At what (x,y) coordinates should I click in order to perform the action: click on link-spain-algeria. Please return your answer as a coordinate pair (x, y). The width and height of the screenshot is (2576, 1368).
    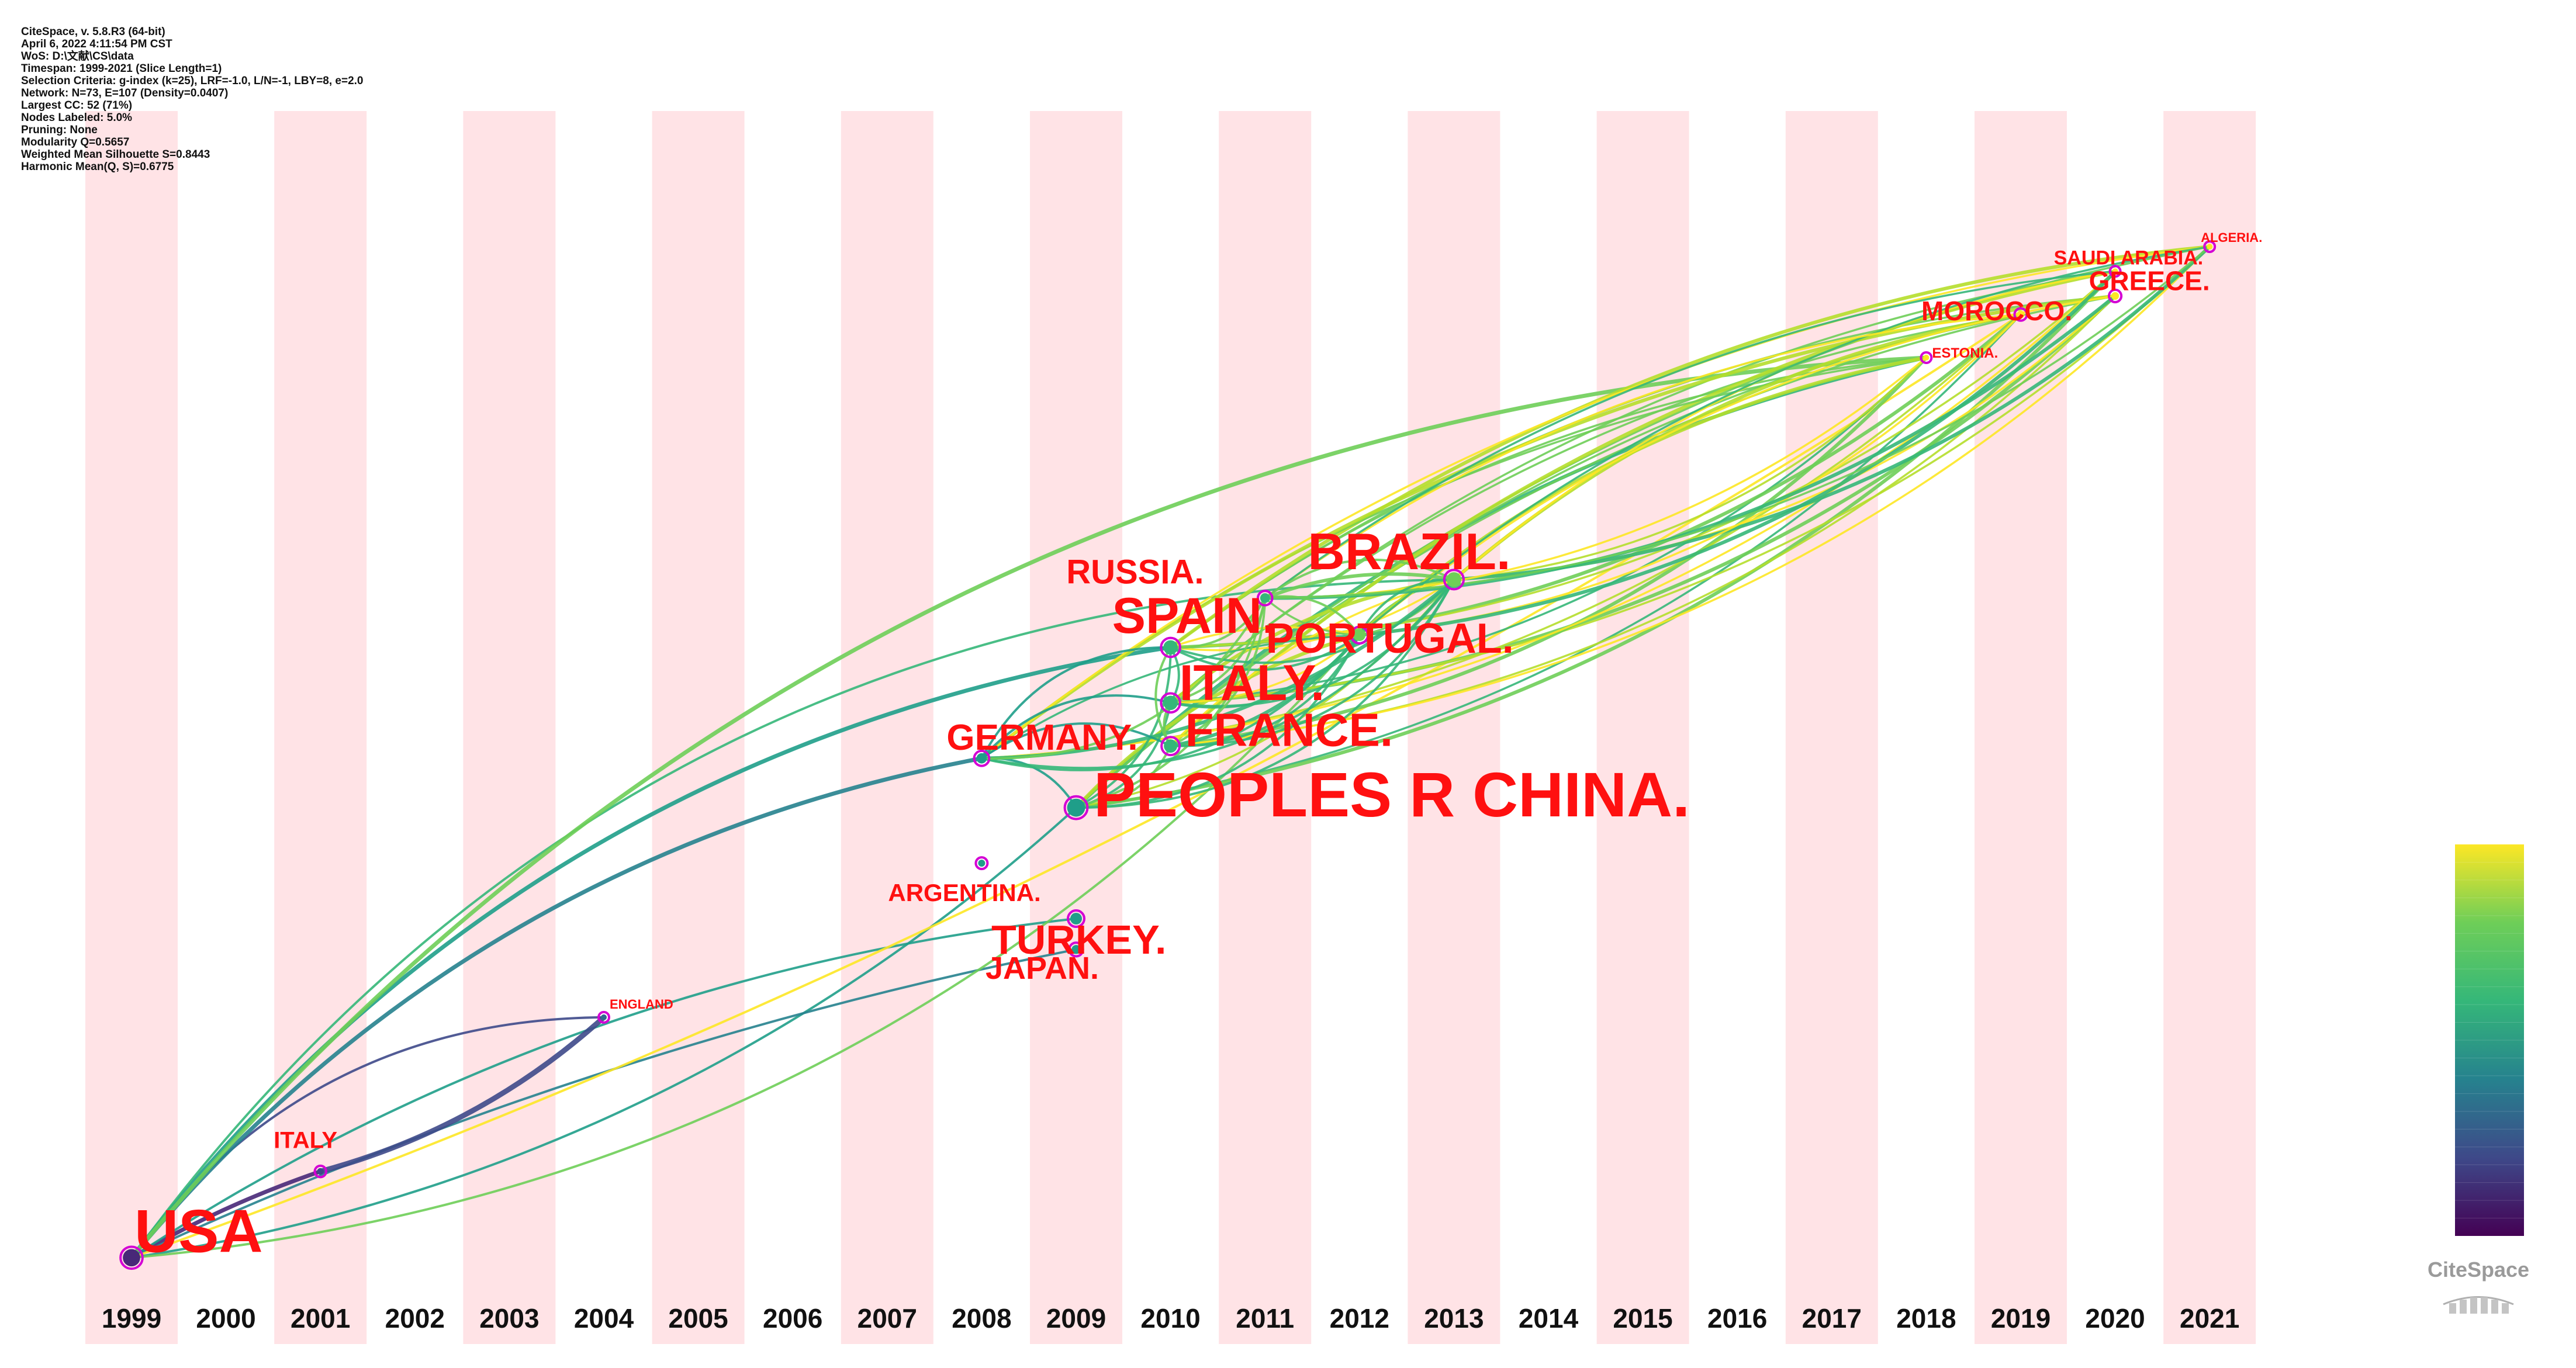
    Looking at the image, I should click on (1689, 447).